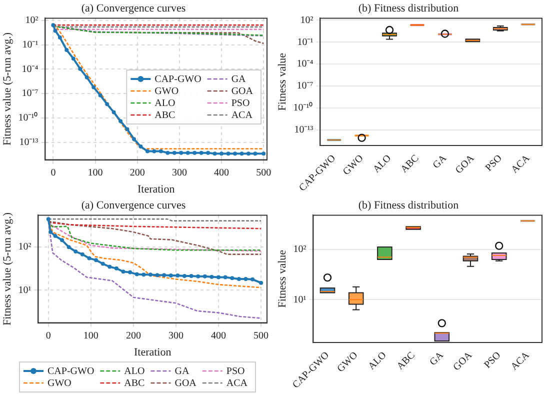 This screenshot has width=550, height=394. Describe the element at coordinates (240, 104) in the screenshot. I see `legend-label: PSO` at that location.